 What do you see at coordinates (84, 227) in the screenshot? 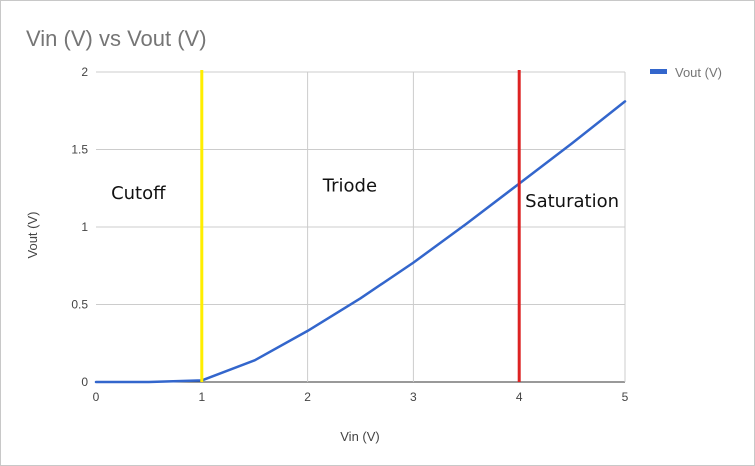
I see `y-tick-label: 1` at bounding box center [84, 227].